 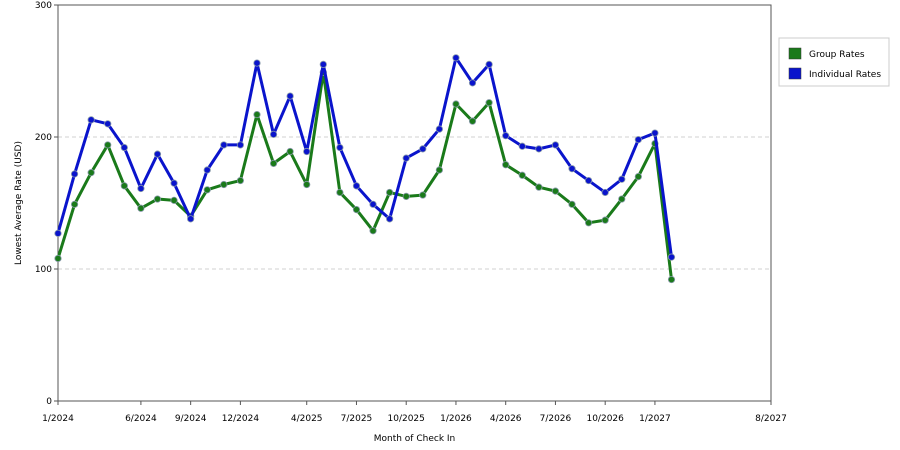 I want to click on x-tick-label: 1/2026, so click(x=456, y=419).